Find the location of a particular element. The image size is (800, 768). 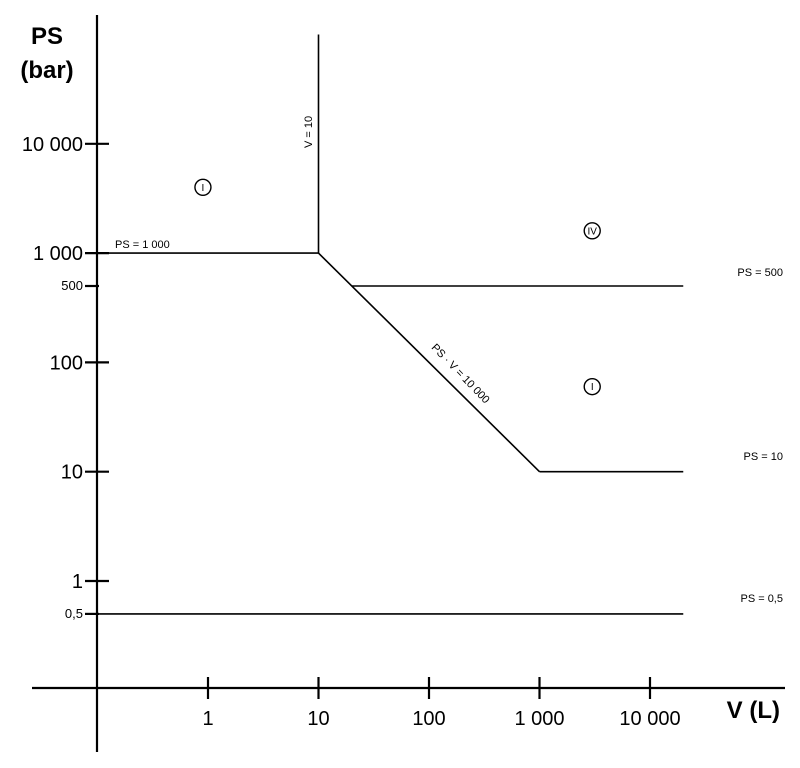

region-label: IV is located at coordinates (592, 231).